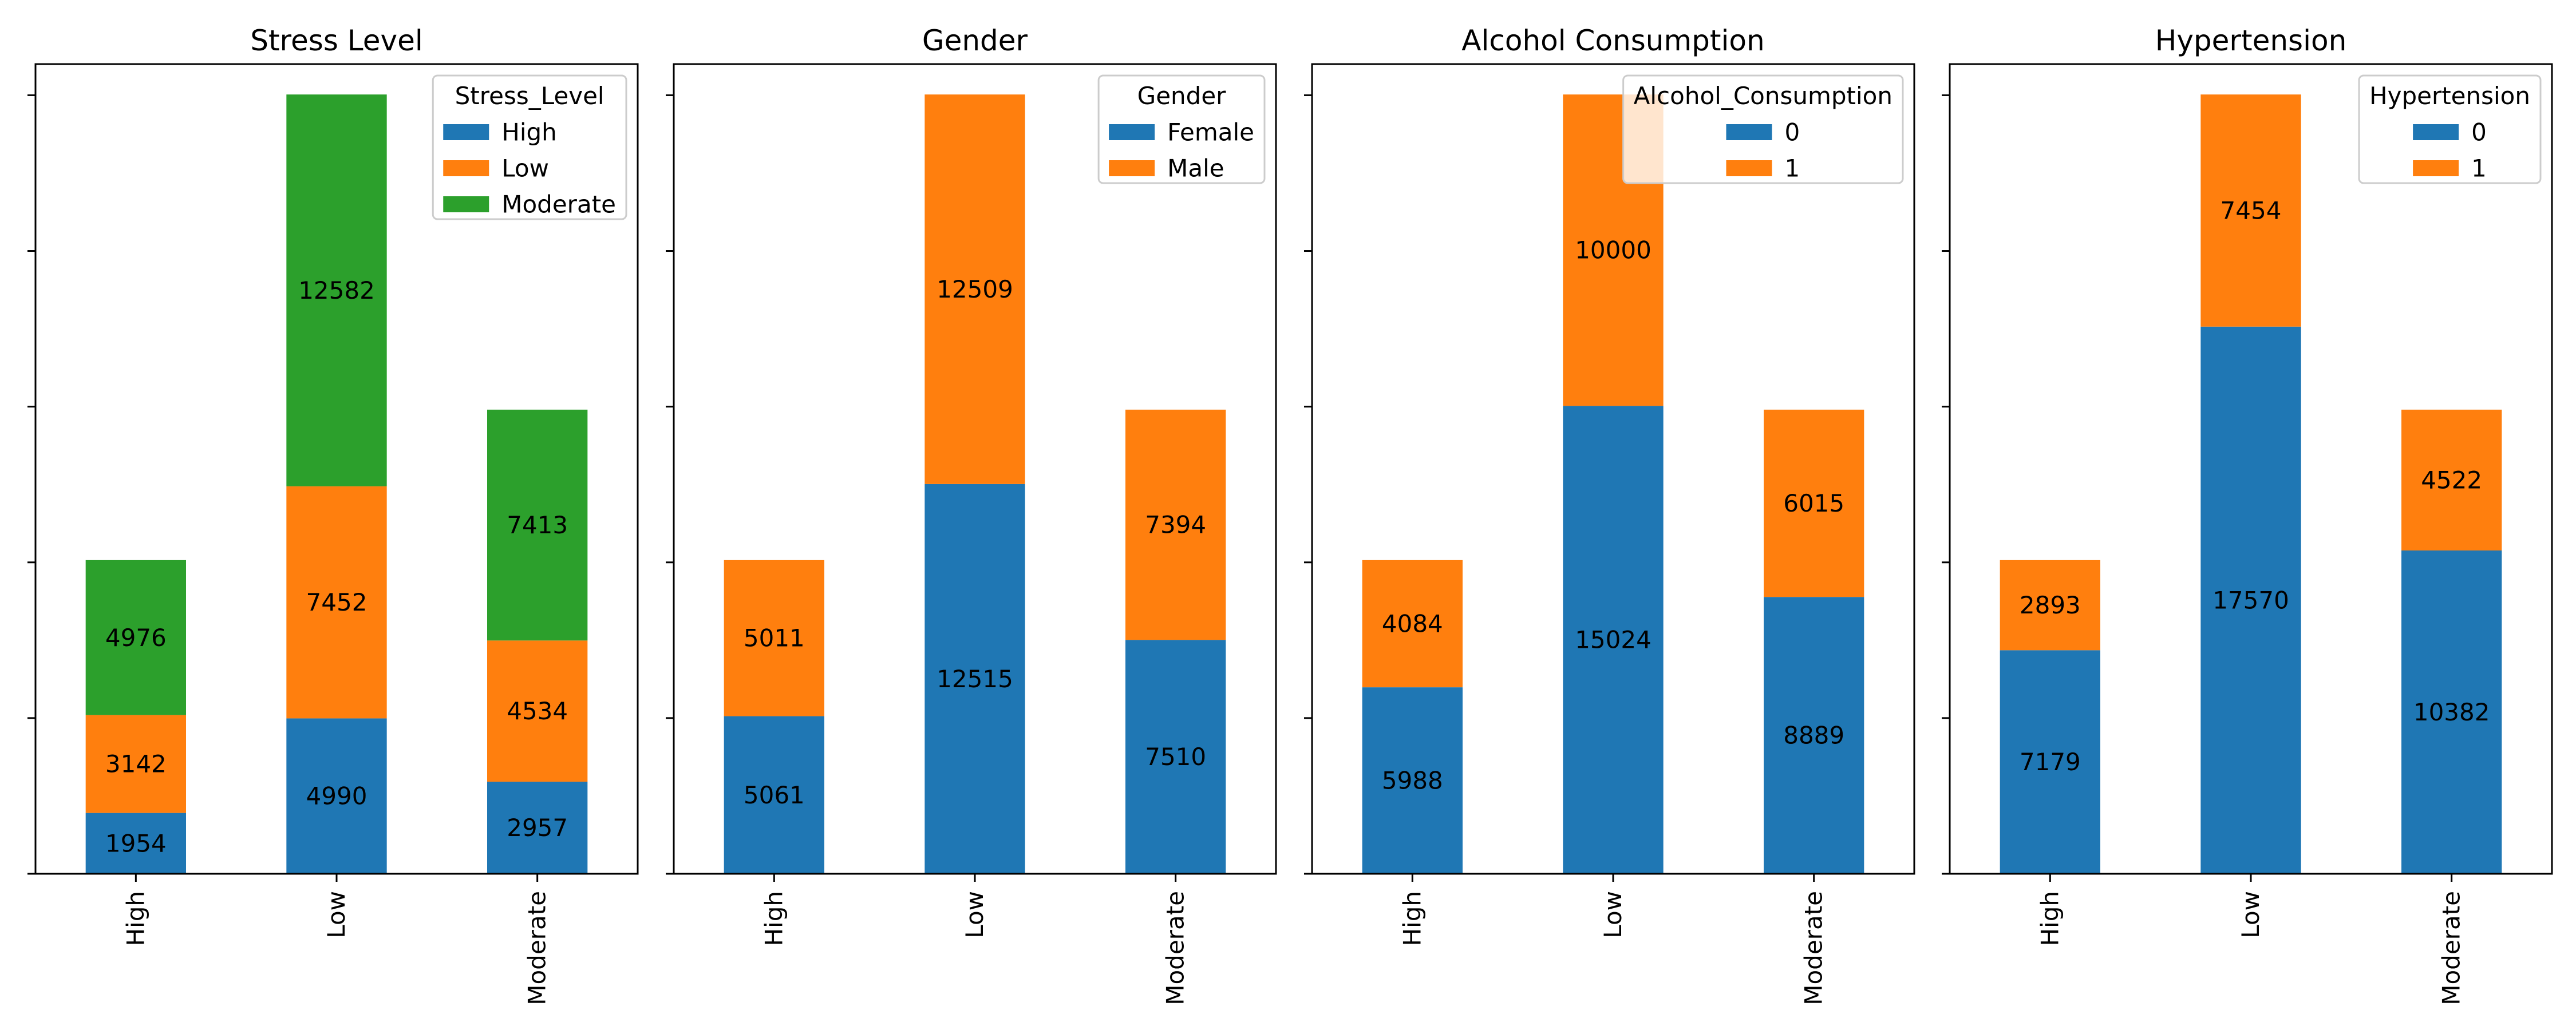 The height and width of the screenshot is (1030, 2576). I want to click on chart-title: Gender, so click(975, 40).